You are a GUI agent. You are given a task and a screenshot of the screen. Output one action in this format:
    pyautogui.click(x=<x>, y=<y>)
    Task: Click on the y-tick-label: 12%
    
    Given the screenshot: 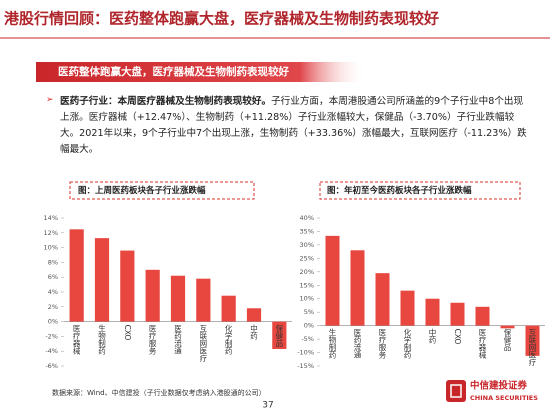 What is the action you would take?
    pyautogui.click(x=51, y=233)
    